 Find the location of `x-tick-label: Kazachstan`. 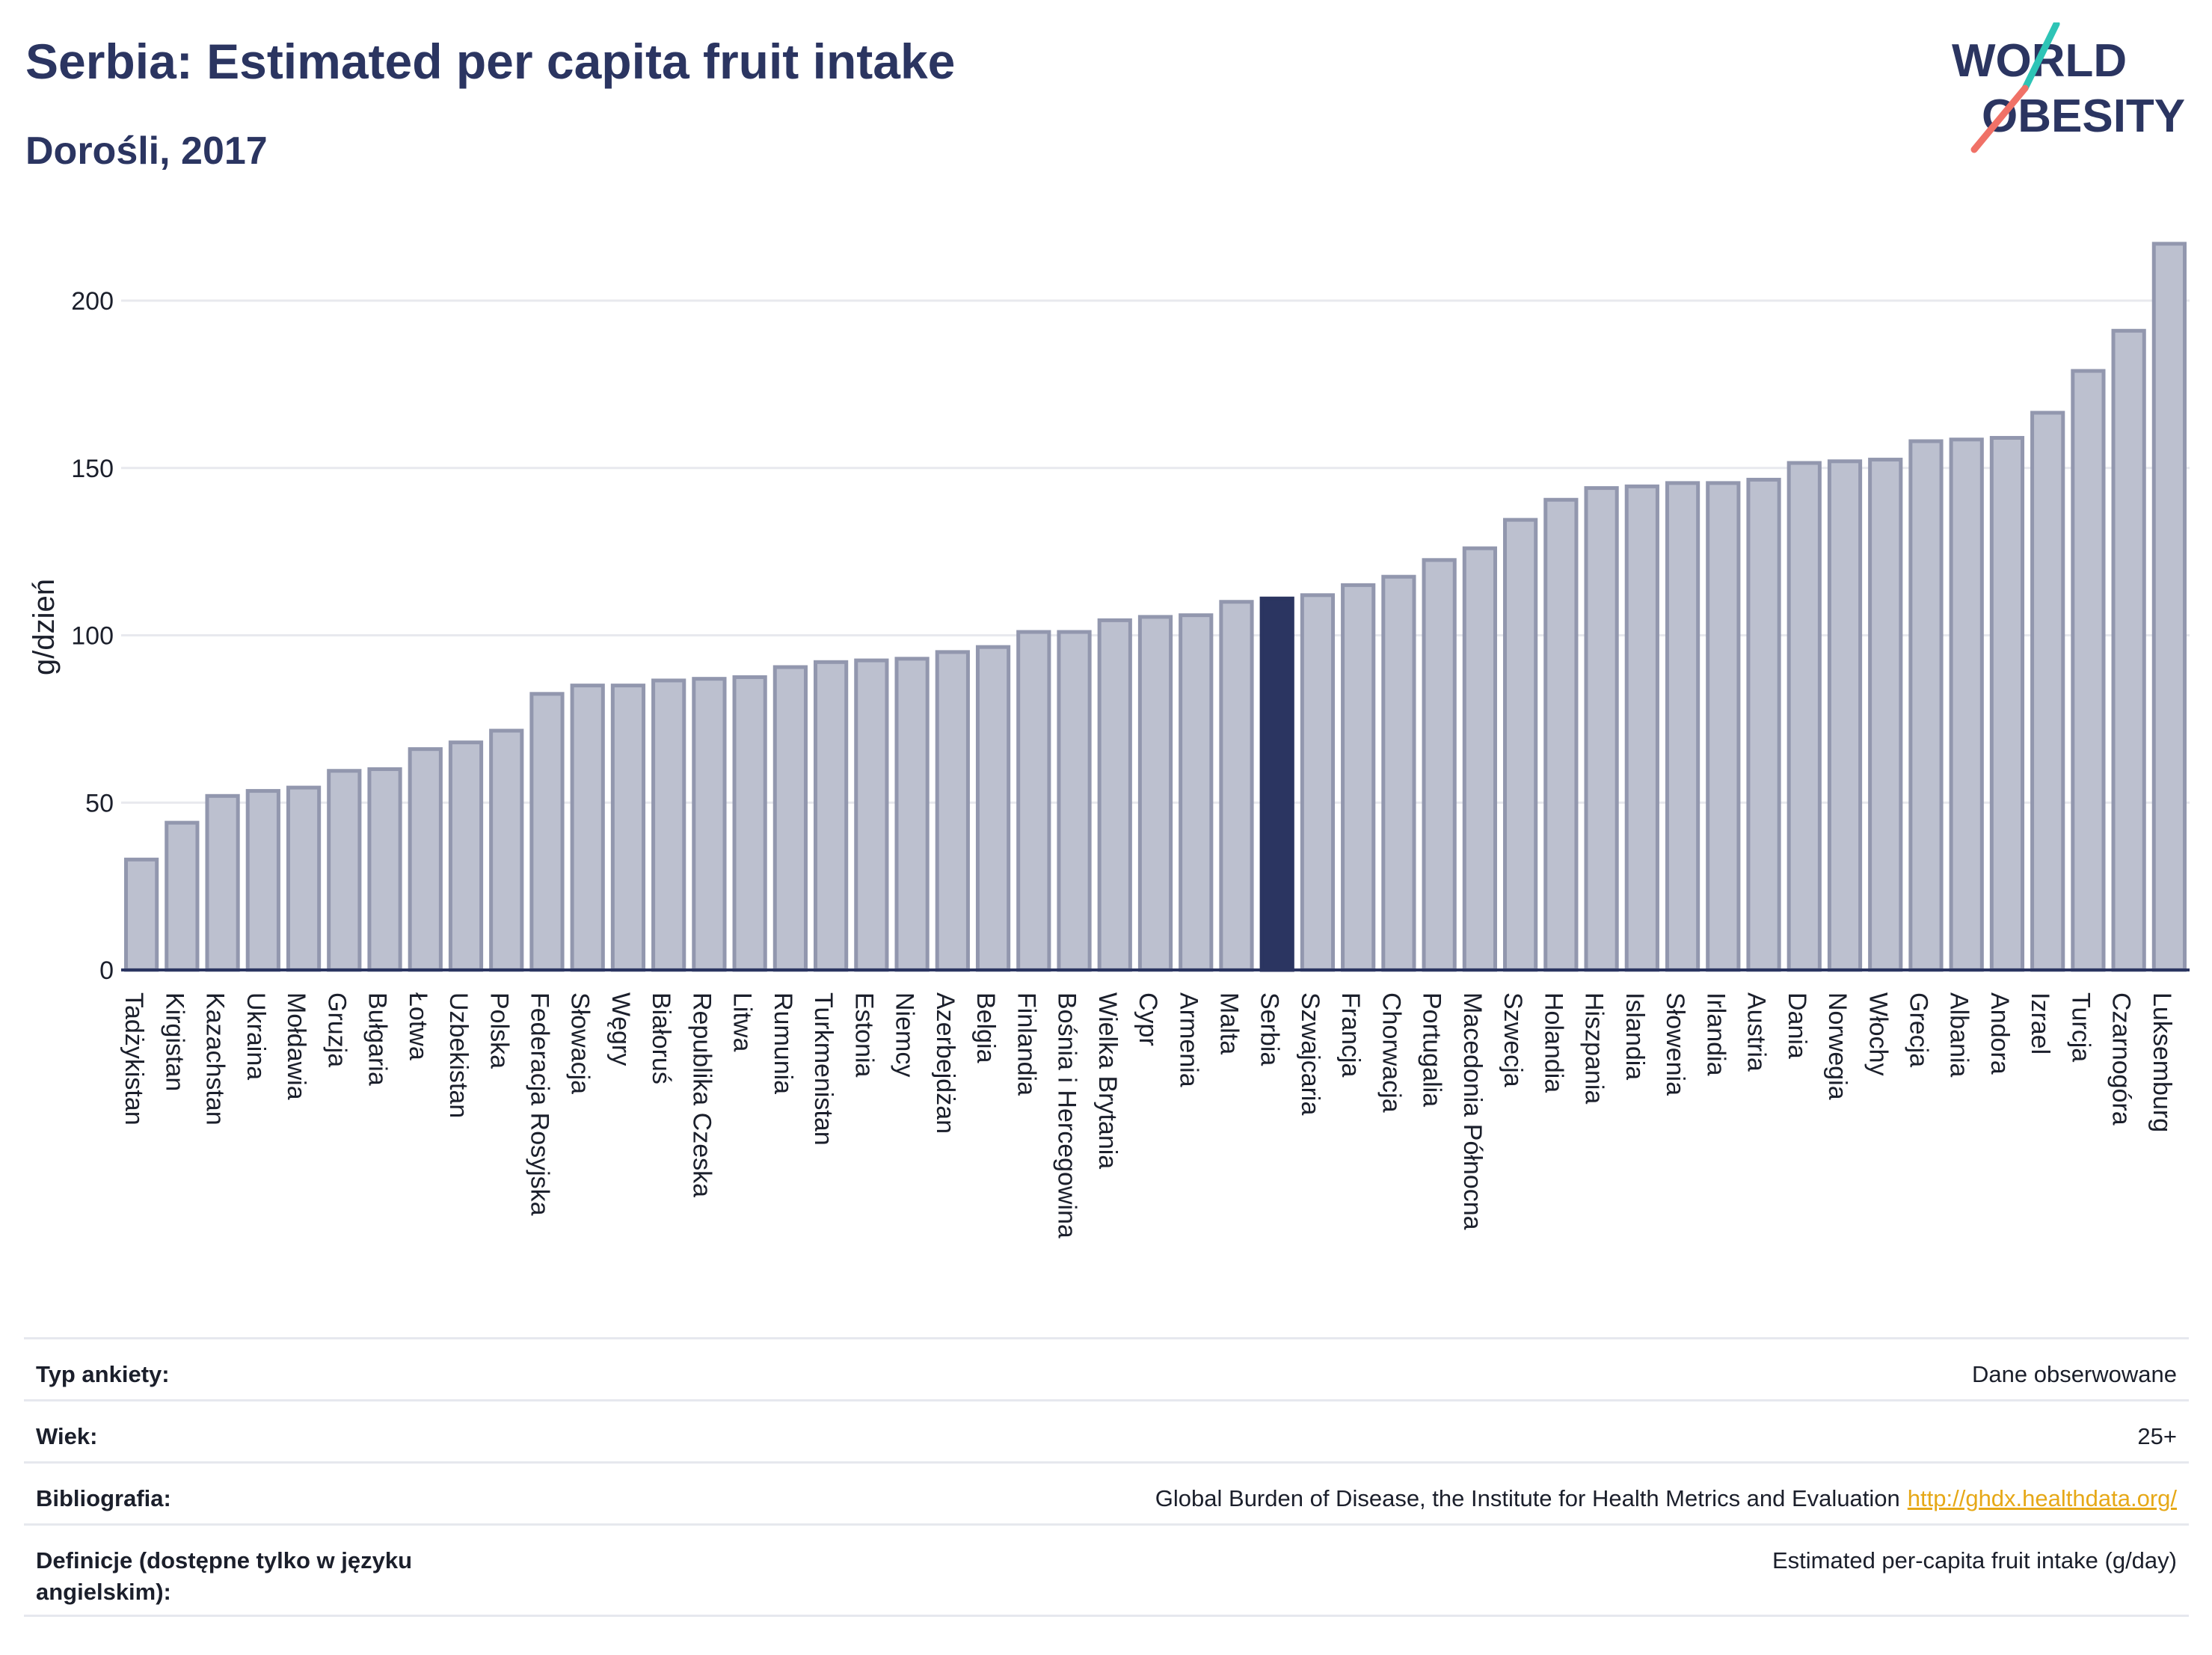

x-tick-label: Kazachstan is located at coordinates (215, 1059).